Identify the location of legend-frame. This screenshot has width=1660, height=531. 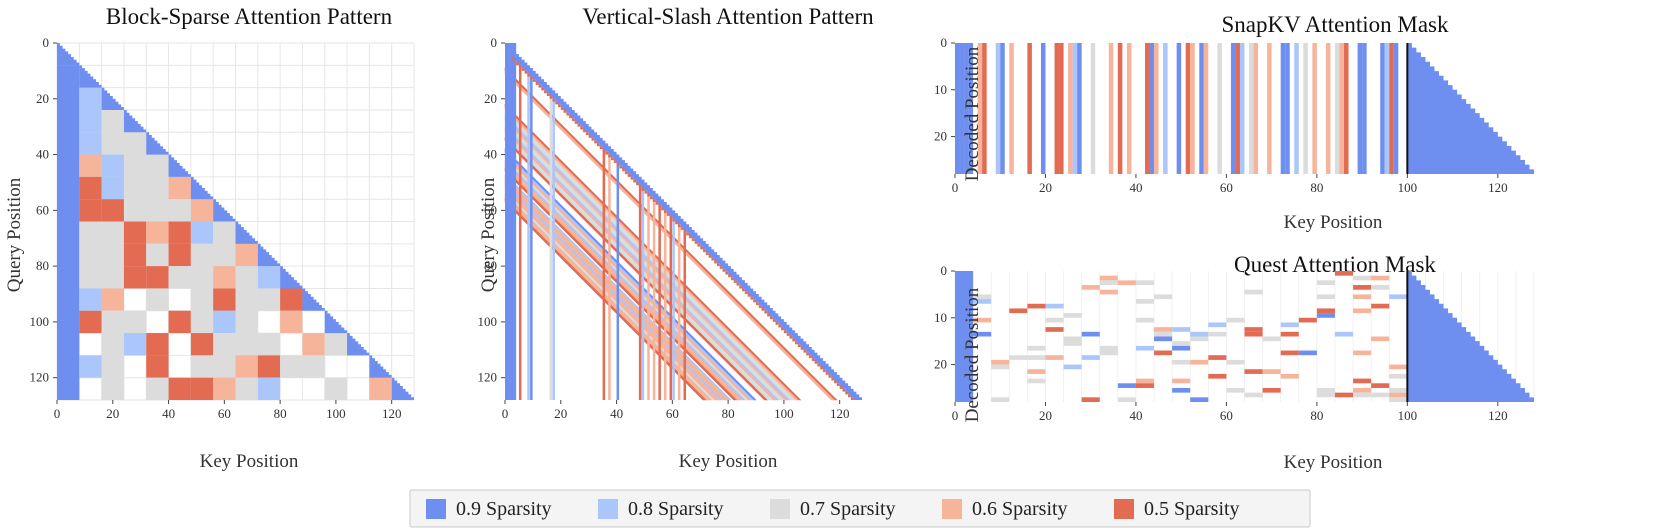
(860, 508).